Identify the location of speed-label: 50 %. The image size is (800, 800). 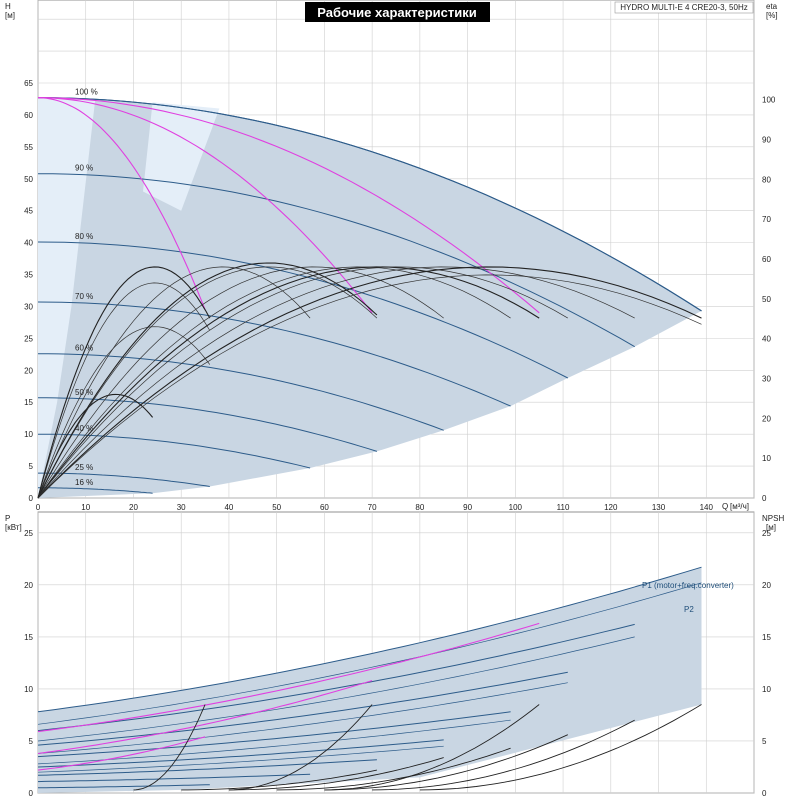
(84, 392).